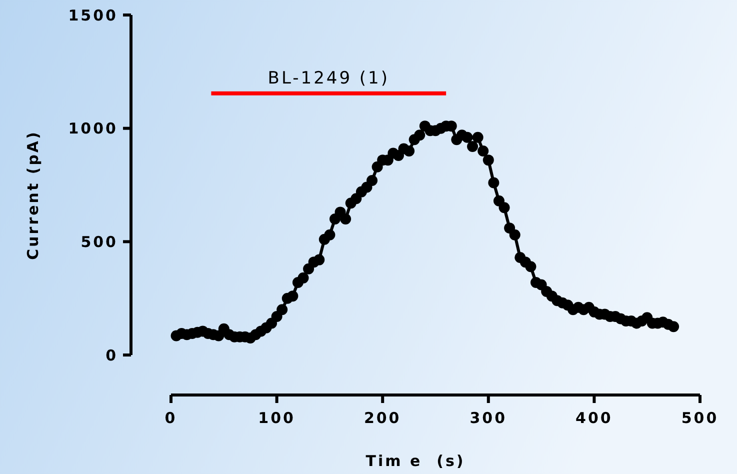  Describe the element at coordinates (93, 129) in the screenshot. I see `y-tick-label: 1000` at that location.